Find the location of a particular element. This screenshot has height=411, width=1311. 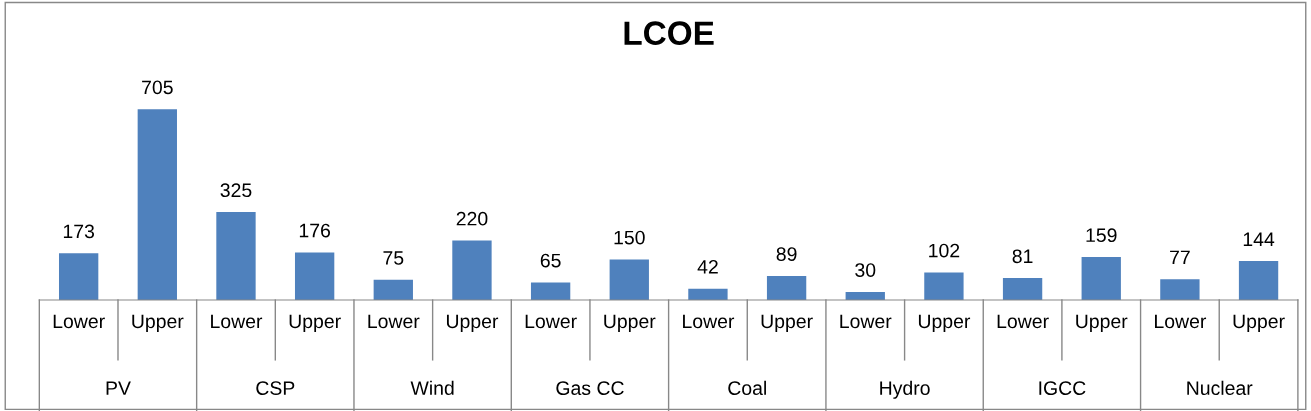

data-label: 220 is located at coordinates (472, 218).